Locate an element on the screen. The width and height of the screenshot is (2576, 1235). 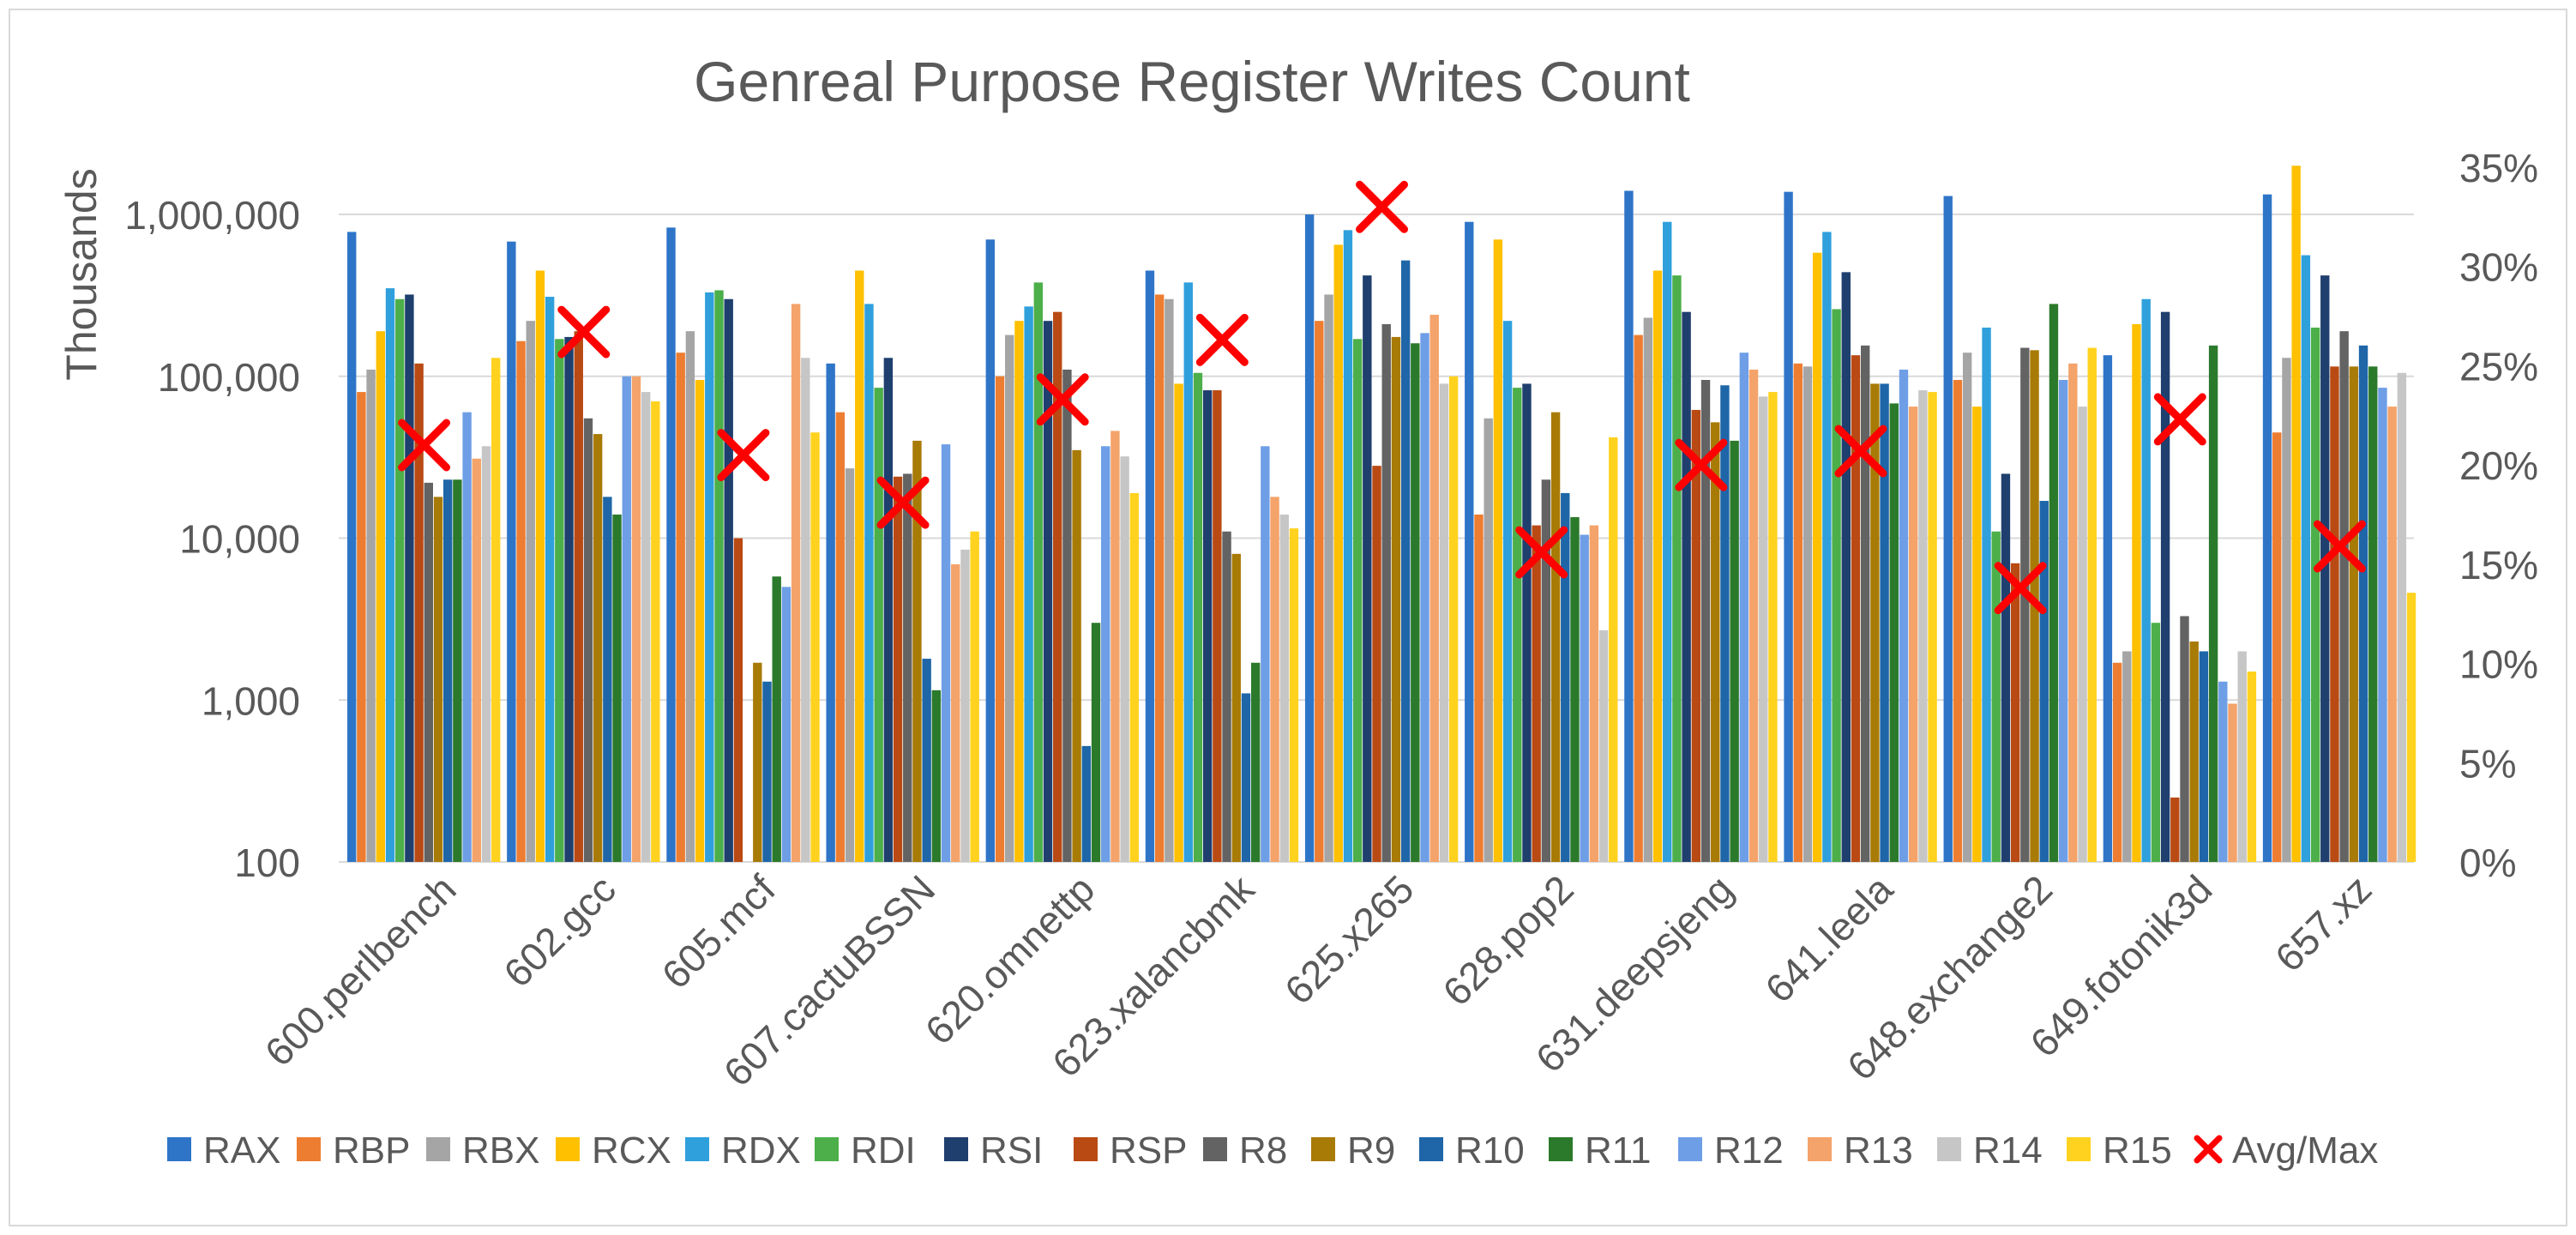
y-axis-ticks: 100 1,000 10,000 100,000 1,000,000 is located at coordinates (212, 539).